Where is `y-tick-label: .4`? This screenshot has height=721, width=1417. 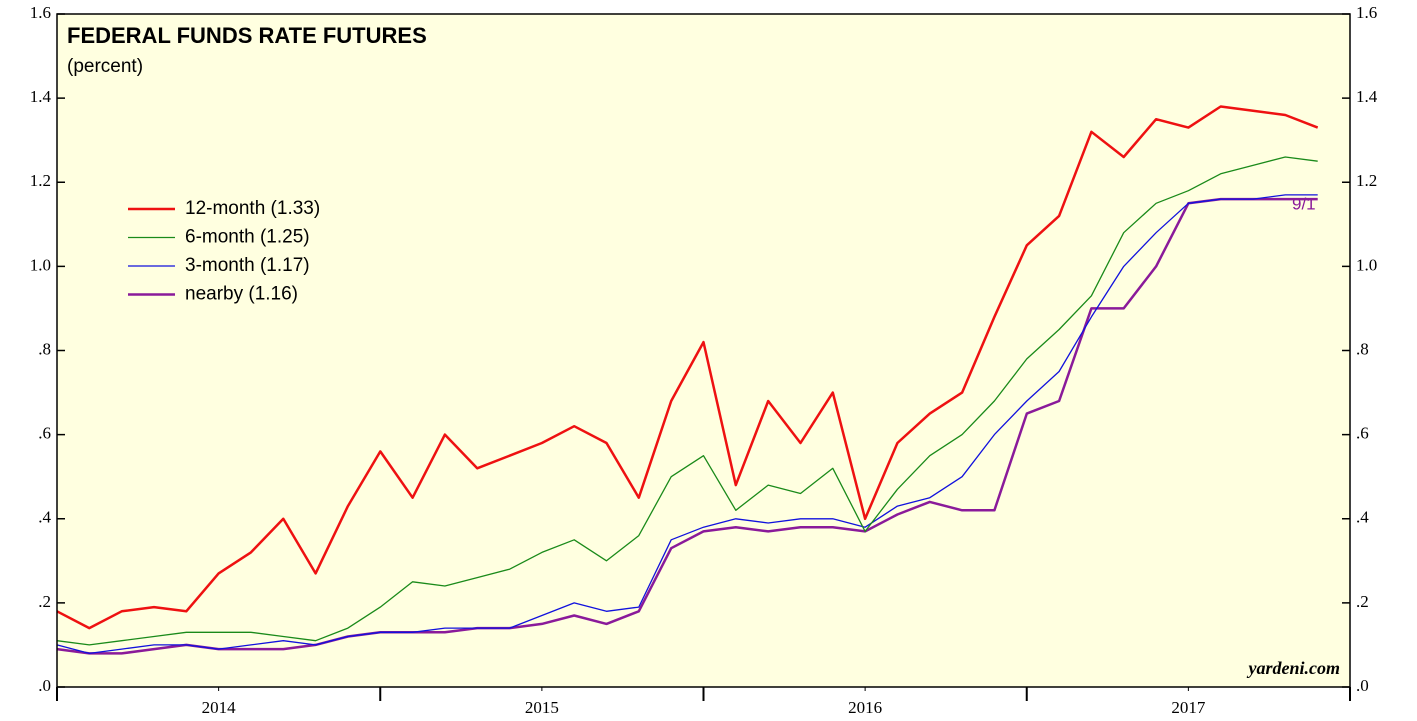
y-tick-label: .4 is located at coordinates (44, 517).